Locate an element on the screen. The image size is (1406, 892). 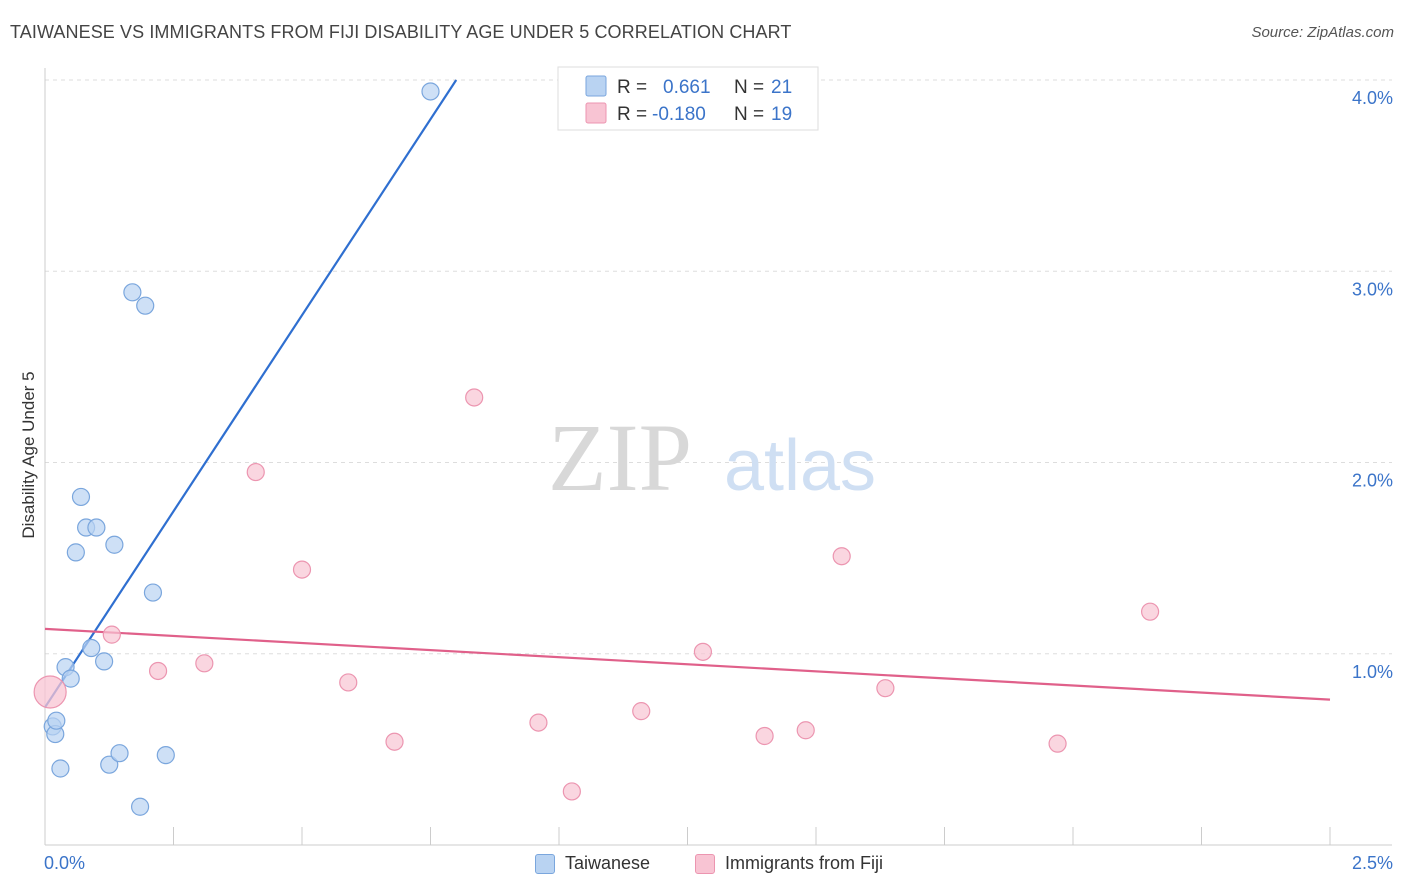
trendline-fiji is located at coordinates (687, 664).